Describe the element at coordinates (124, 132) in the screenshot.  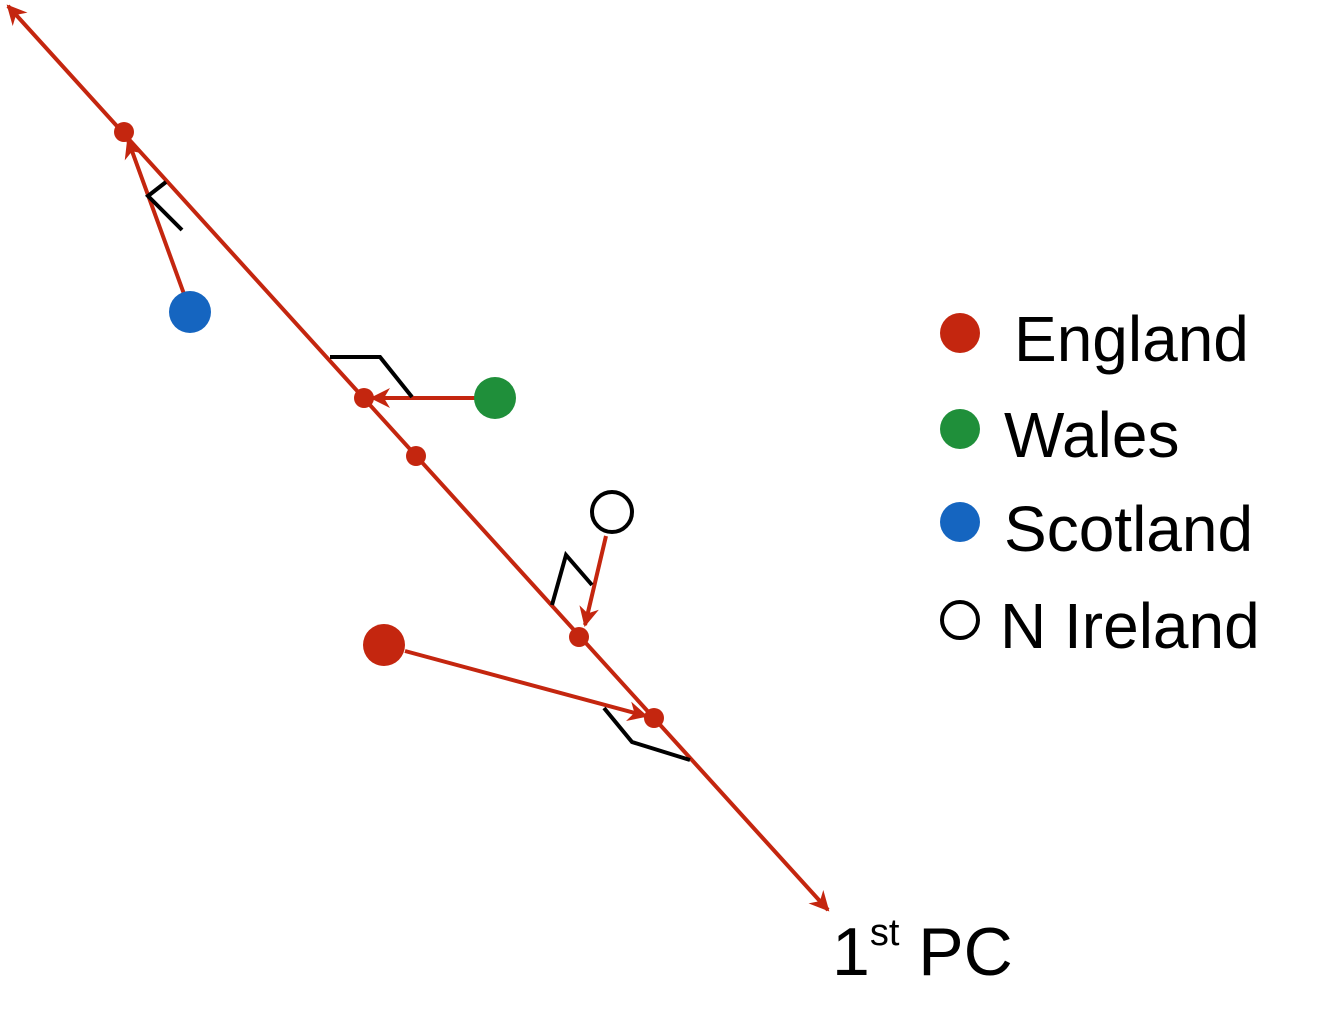
I see `projected-point-scotland` at that location.